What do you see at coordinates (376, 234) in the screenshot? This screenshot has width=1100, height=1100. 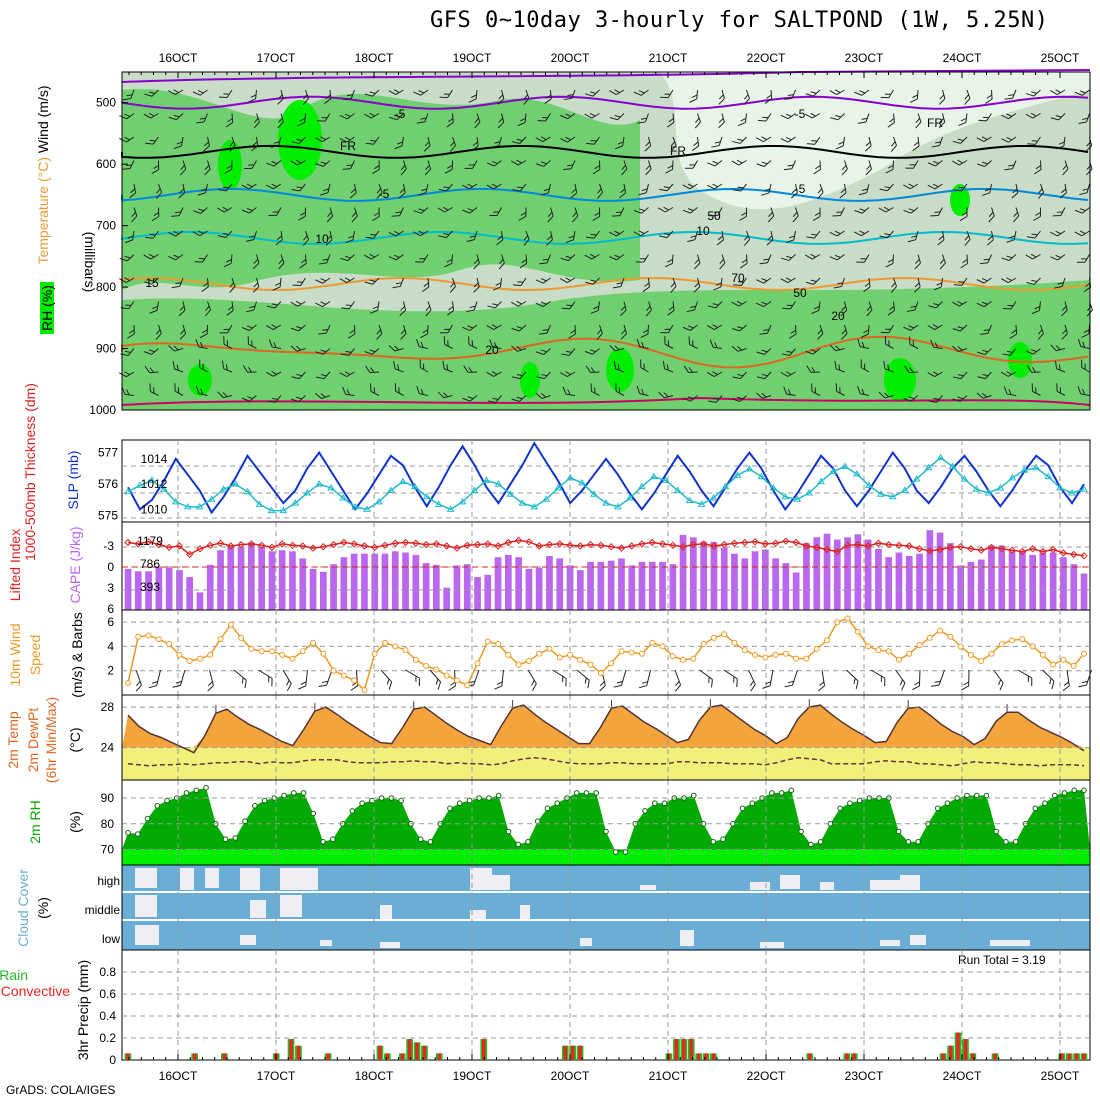 I see `upper-wind-barb-250-staff` at bounding box center [376, 234].